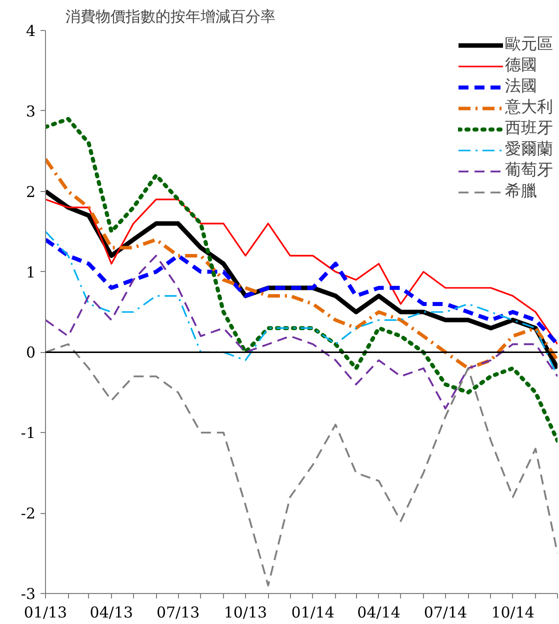 Image resolution: width=559 pixels, height=624 pixels. Describe the element at coordinates (446, 613) in the screenshot. I see `x-tick-label: 07/14` at that location.